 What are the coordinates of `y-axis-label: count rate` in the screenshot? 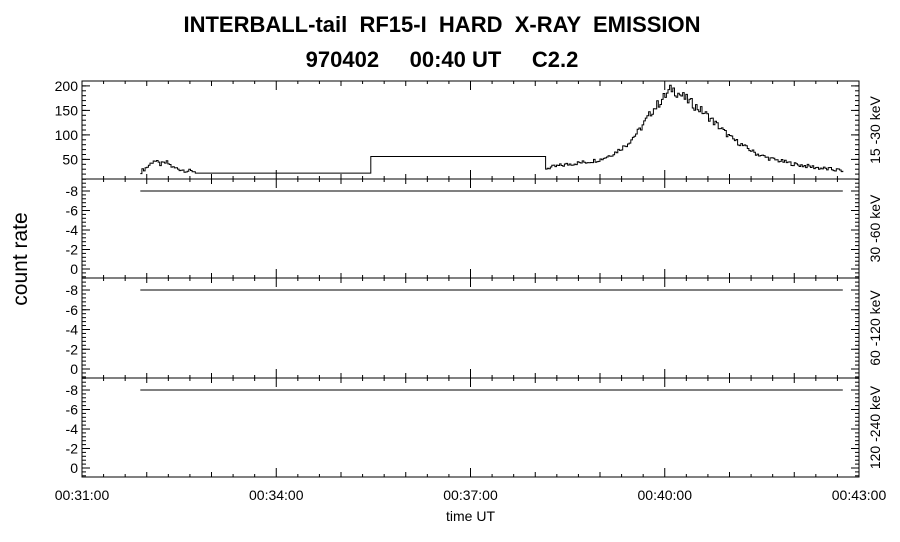 It's located at (20, 258).